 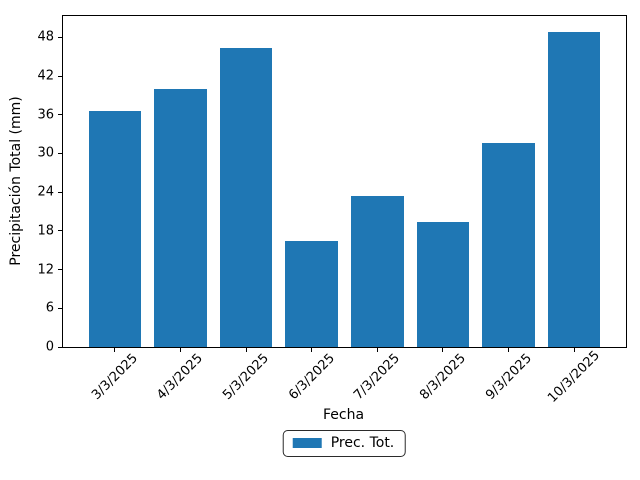 I want to click on bar-9/3/2025, so click(x=508, y=245).